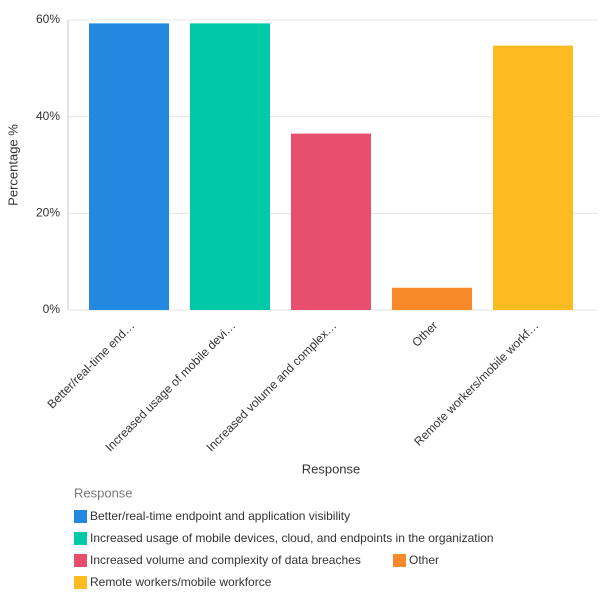  I want to click on y-tick-label: 20%, so click(48, 213).